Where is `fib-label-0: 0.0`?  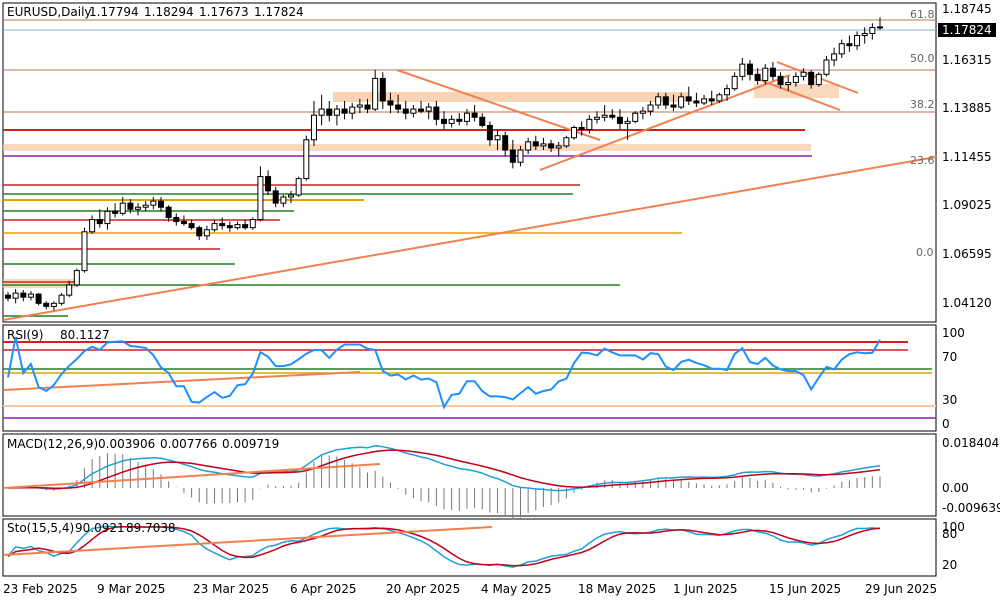
fib-label-0: 0.0 is located at coordinates (925, 252).